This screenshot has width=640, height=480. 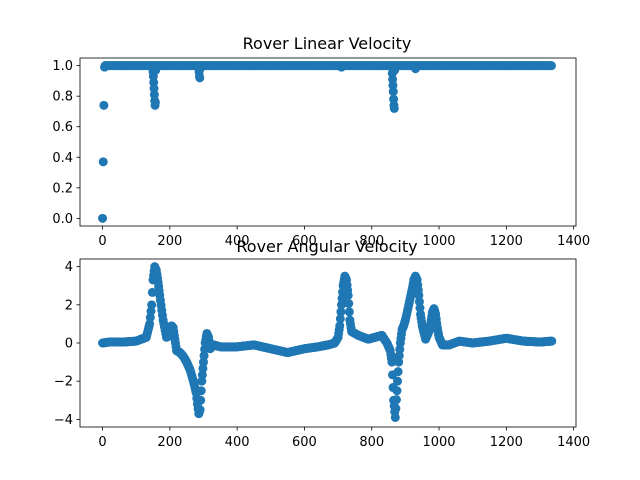 What do you see at coordinates (573, 442) in the screenshot?
I see `angular-velocity-x-tick-label: 1400` at bounding box center [573, 442].